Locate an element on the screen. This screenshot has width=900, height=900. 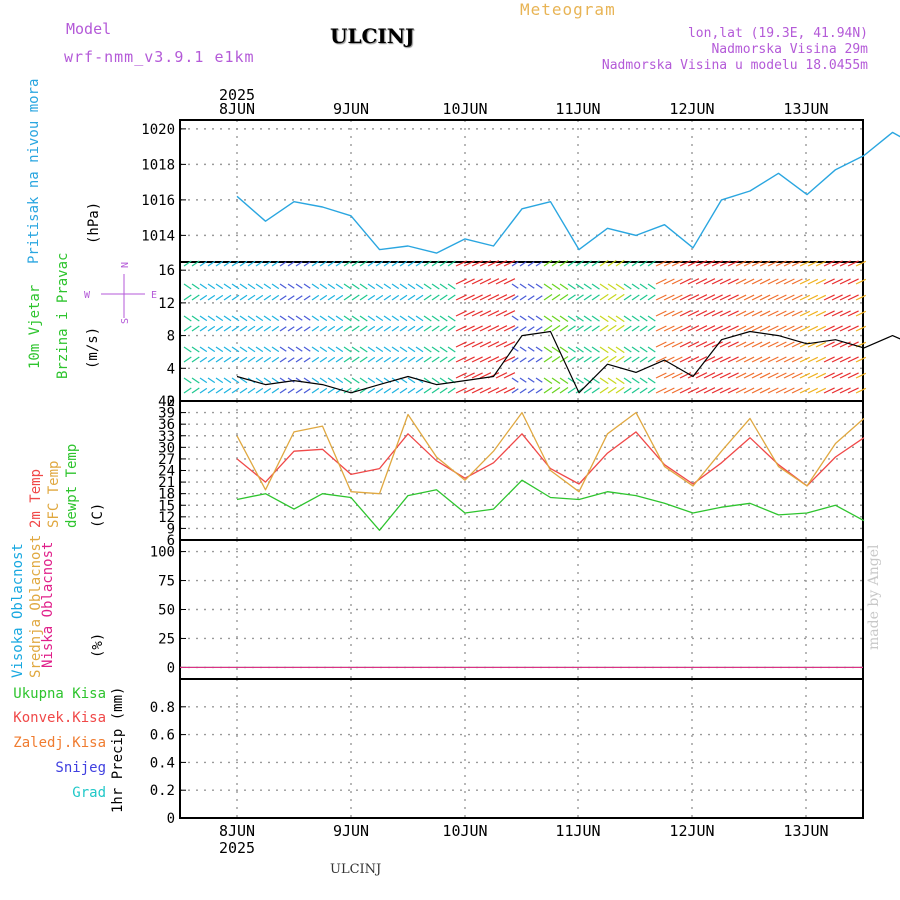
ytick-label-4-2: 0.4 is located at coordinates (162, 763).